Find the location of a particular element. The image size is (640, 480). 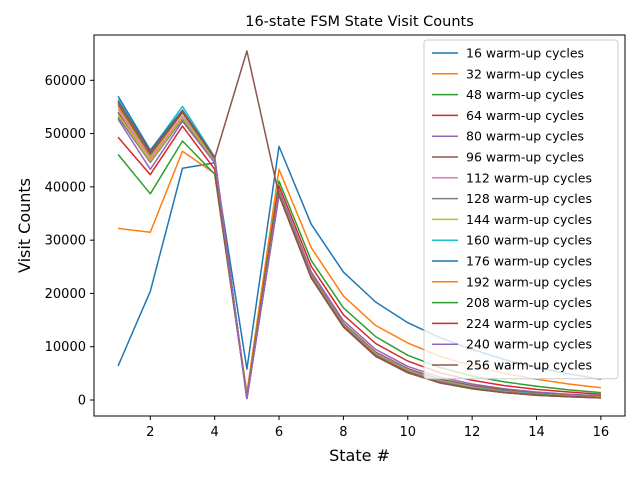

legend-entry: 128 warm-up cycles is located at coordinates (529, 198).